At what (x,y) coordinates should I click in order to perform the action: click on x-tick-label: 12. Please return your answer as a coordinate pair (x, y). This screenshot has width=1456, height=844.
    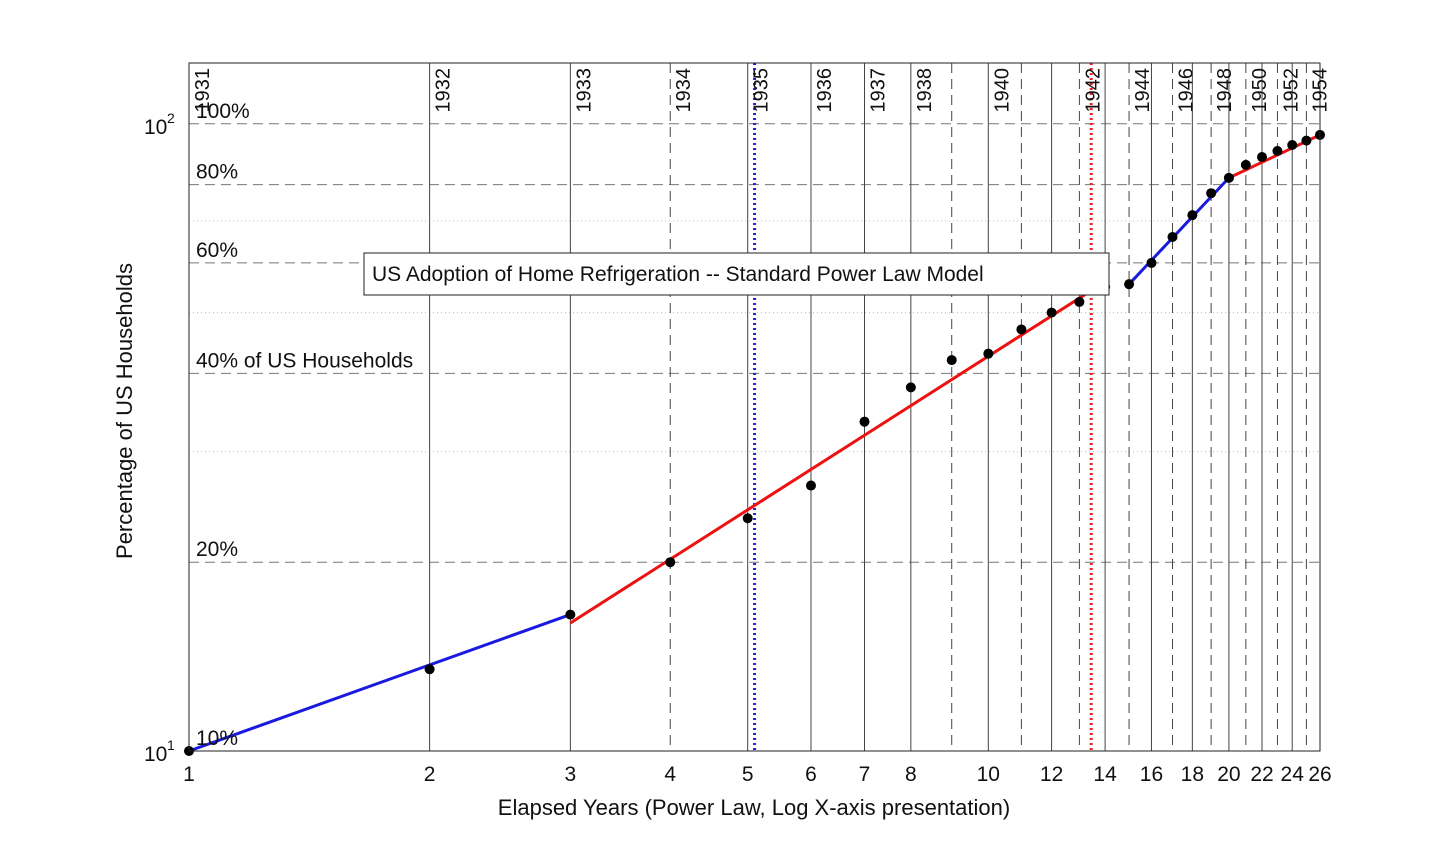
    Looking at the image, I should click on (1051, 774).